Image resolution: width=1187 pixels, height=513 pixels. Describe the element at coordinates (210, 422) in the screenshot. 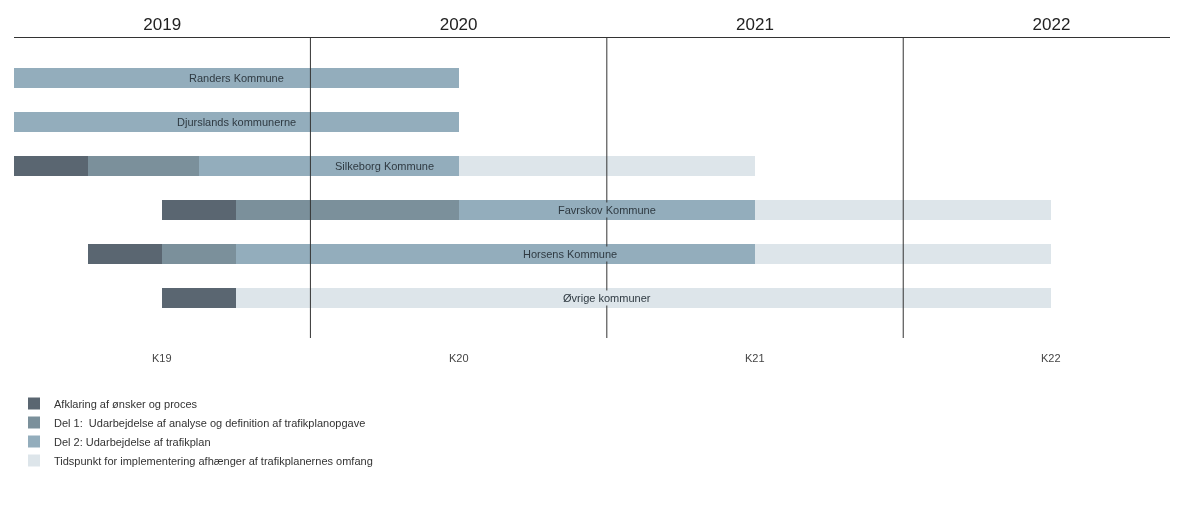

I see `legend-label: Del 1: Udarbejdelse af analyse og definition af trafikplanopgave` at that location.